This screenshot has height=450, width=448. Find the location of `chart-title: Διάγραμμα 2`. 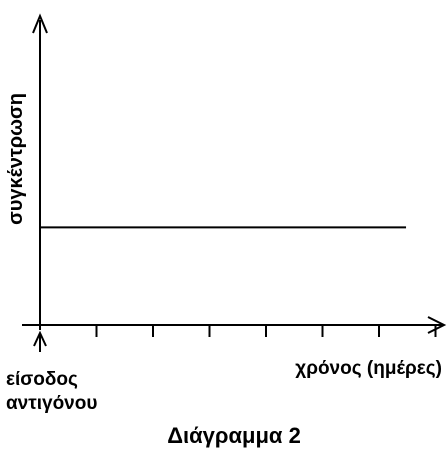

chart-title: Διάγραμμα 2 is located at coordinates (234, 435).